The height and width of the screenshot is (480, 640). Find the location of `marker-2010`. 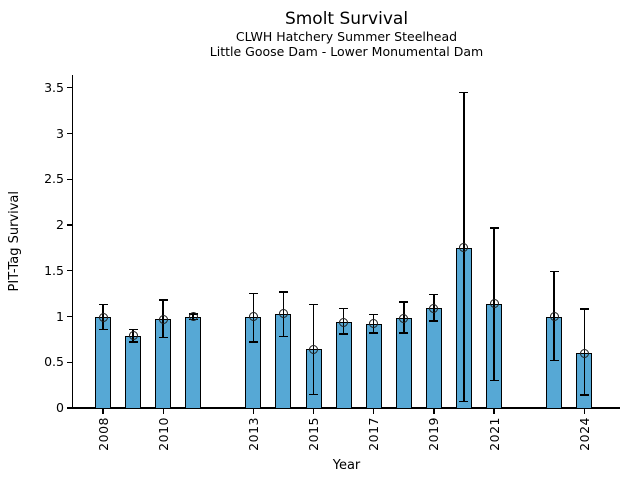

marker-2010 is located at coordinates (163, 319).